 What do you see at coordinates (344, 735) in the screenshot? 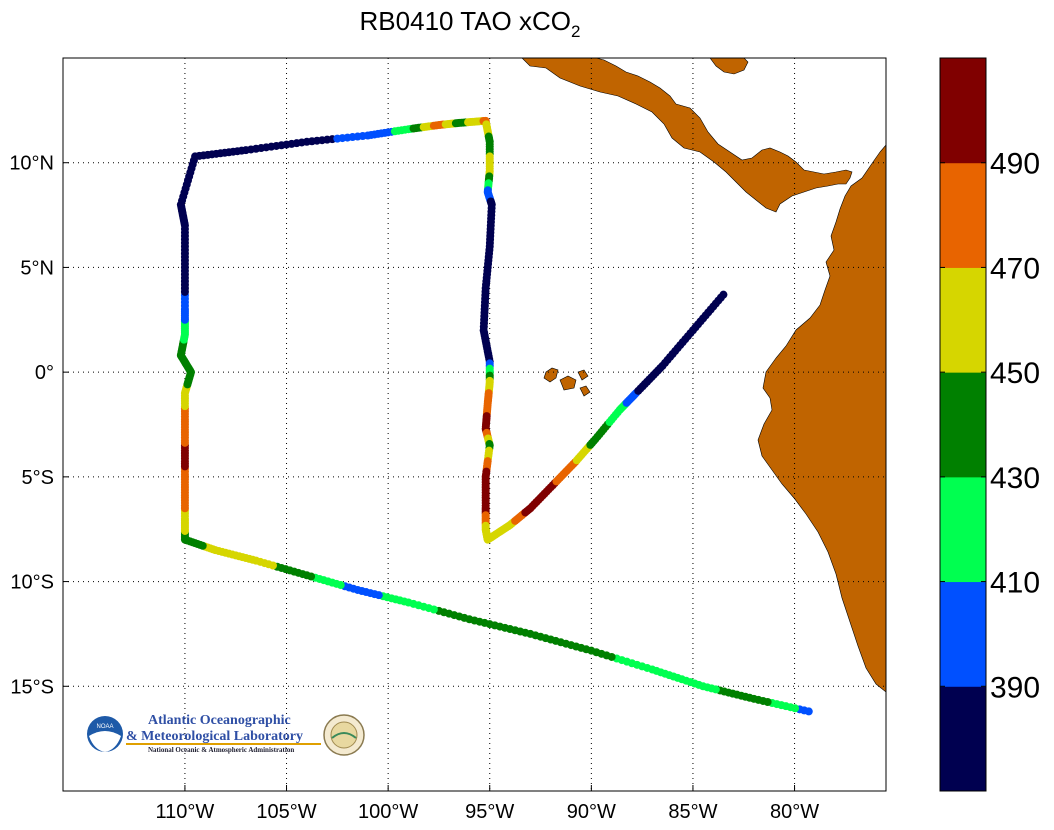
I see `aoml-seal-icon` at bounding box center [344, 735].